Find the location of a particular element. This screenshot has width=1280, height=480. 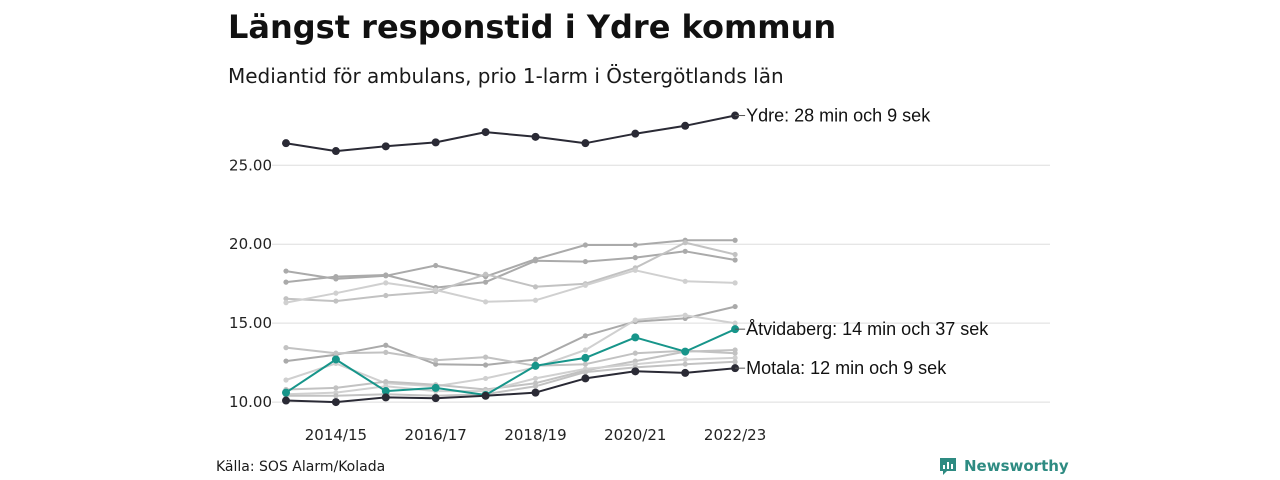

newsworthy-icon is located at coordinates (948, 466).